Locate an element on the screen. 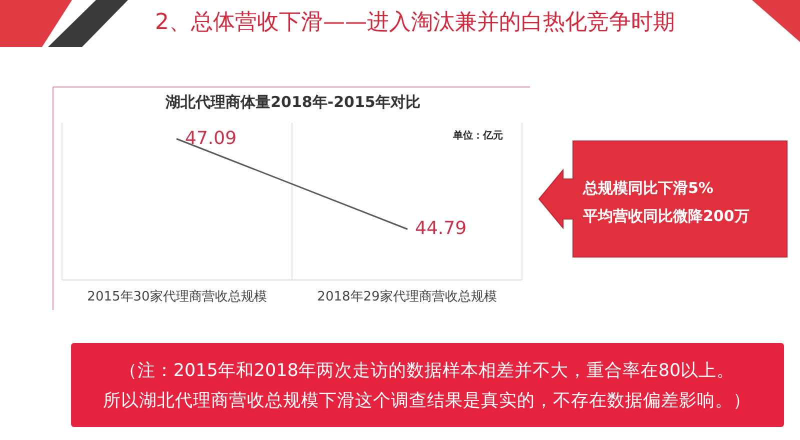 This screenshot has width=800, height=440. data-label: 47.09 is located at coordinates (211, 138).